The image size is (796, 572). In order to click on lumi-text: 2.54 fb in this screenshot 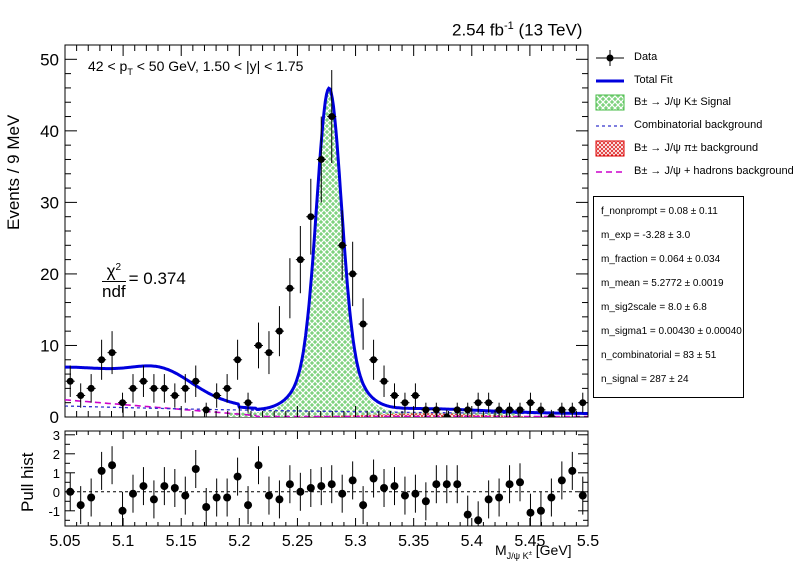, I will do `click(478, 30)`.